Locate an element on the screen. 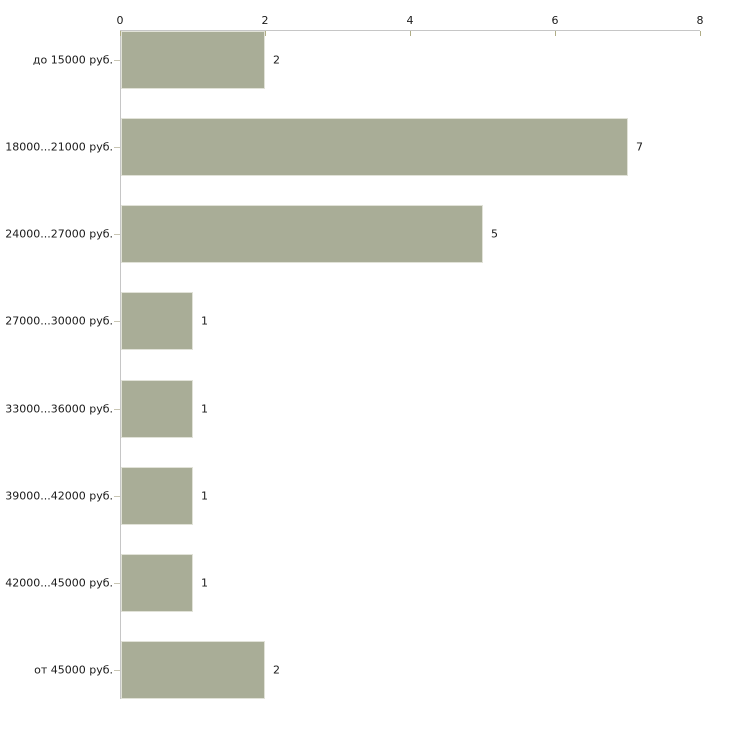 The image size is (730, 730). category-label: до 15000 руб. is located at coordinates (72, 60).